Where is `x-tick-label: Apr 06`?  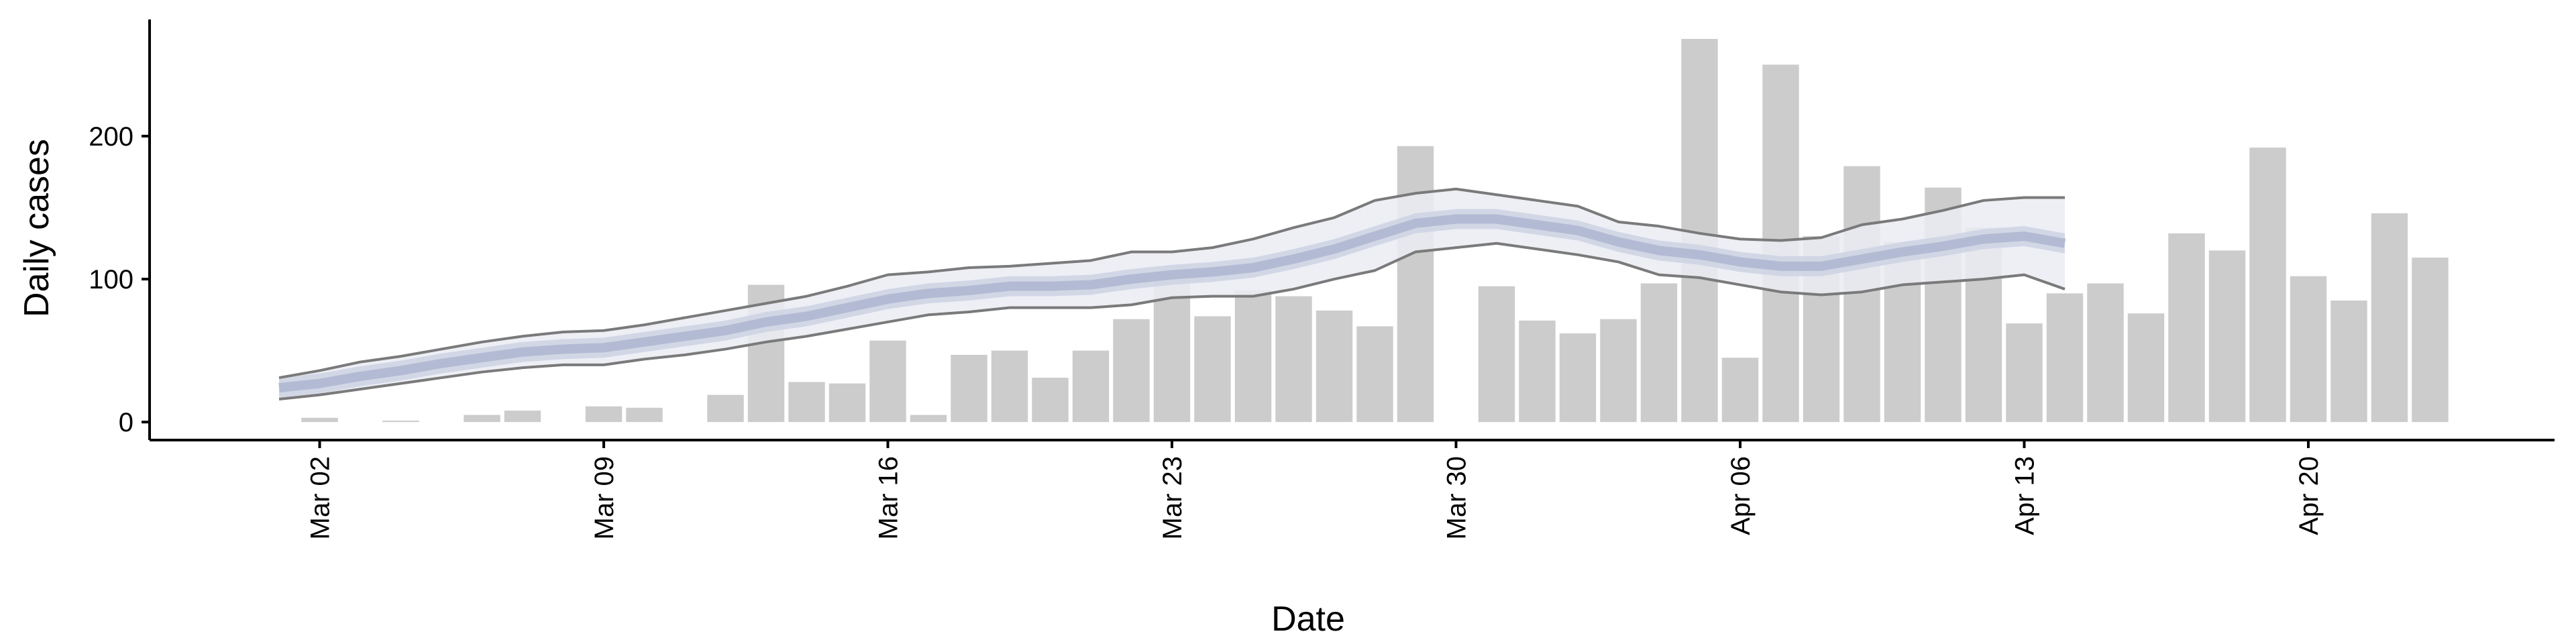
x-tick-label: Apr 06 is located at coordinates (1741, 495).